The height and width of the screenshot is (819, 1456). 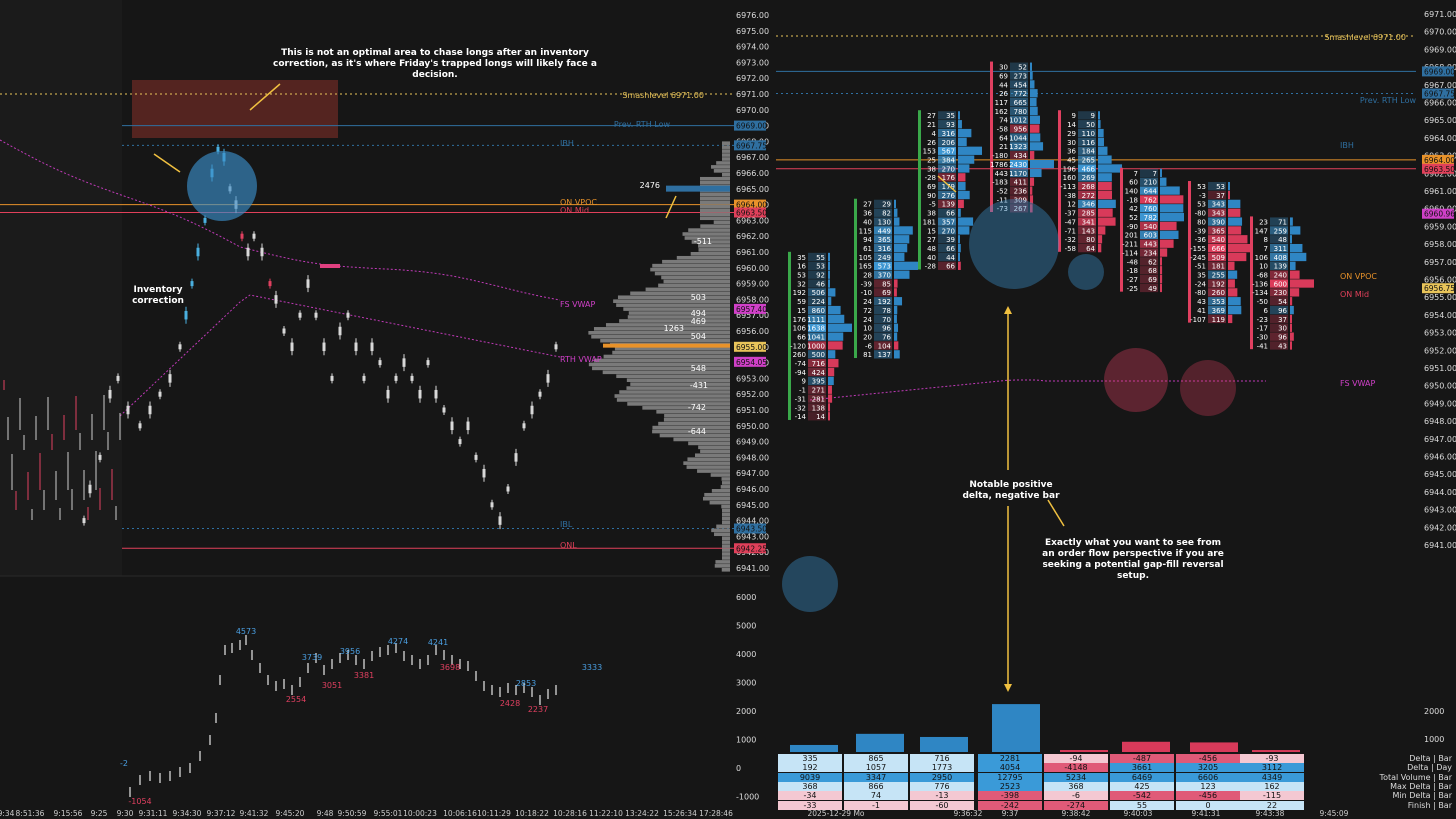 What do you see at coordinates (280, 220) in the screenshot?
I see `fs-vwap-line` at bounding box center [280, 220].